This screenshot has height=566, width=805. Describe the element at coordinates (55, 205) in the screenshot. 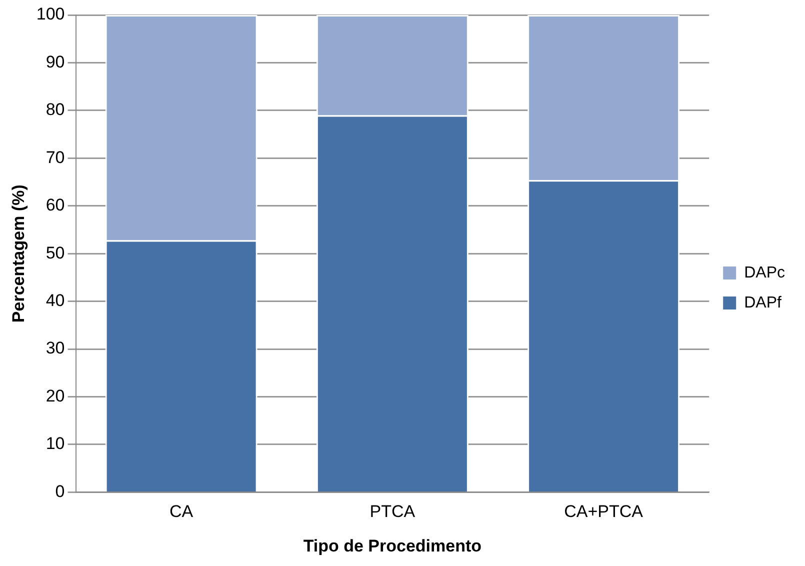

I see `y-tick-label: 60` at that location.